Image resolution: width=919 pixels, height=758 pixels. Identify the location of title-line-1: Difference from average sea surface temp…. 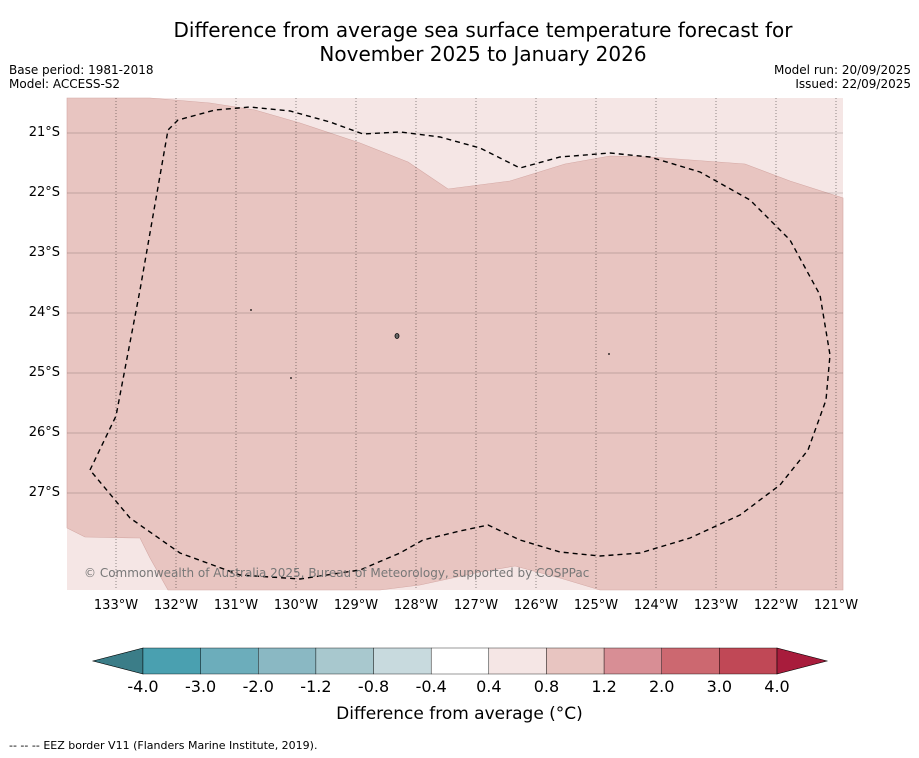
(483, 30).